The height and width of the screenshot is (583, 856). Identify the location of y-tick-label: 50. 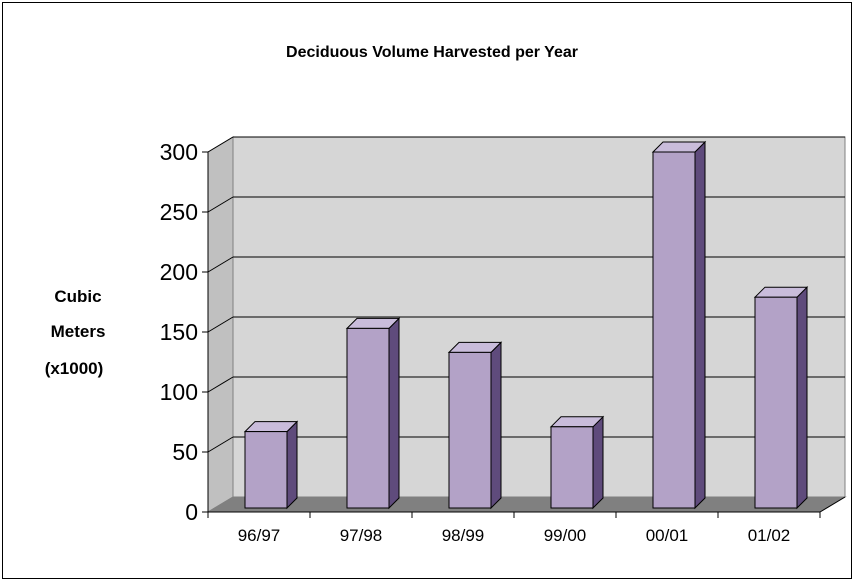
(185, 452).